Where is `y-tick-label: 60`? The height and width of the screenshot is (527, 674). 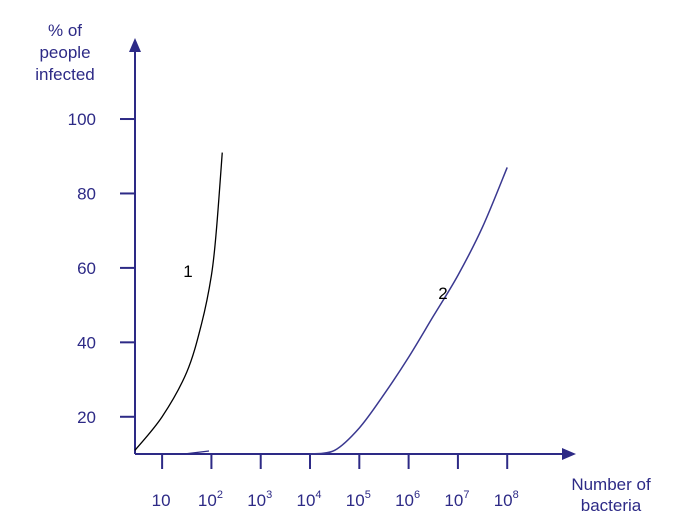
y-tick-label: 60 is located at coordinates (86, 268).